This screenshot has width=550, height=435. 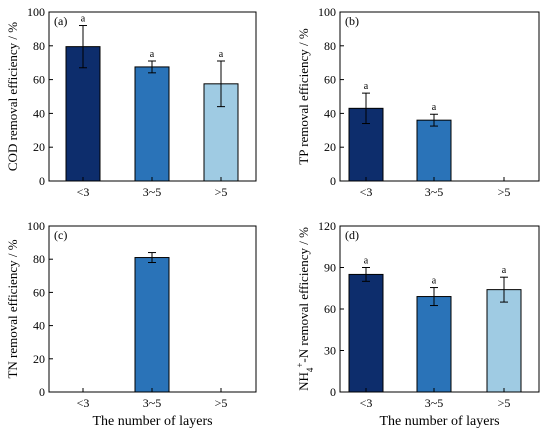 What do you see at coordinates (439, 96) in the screenshot?
I see `plot-frame` at bounding box center [439, 96].